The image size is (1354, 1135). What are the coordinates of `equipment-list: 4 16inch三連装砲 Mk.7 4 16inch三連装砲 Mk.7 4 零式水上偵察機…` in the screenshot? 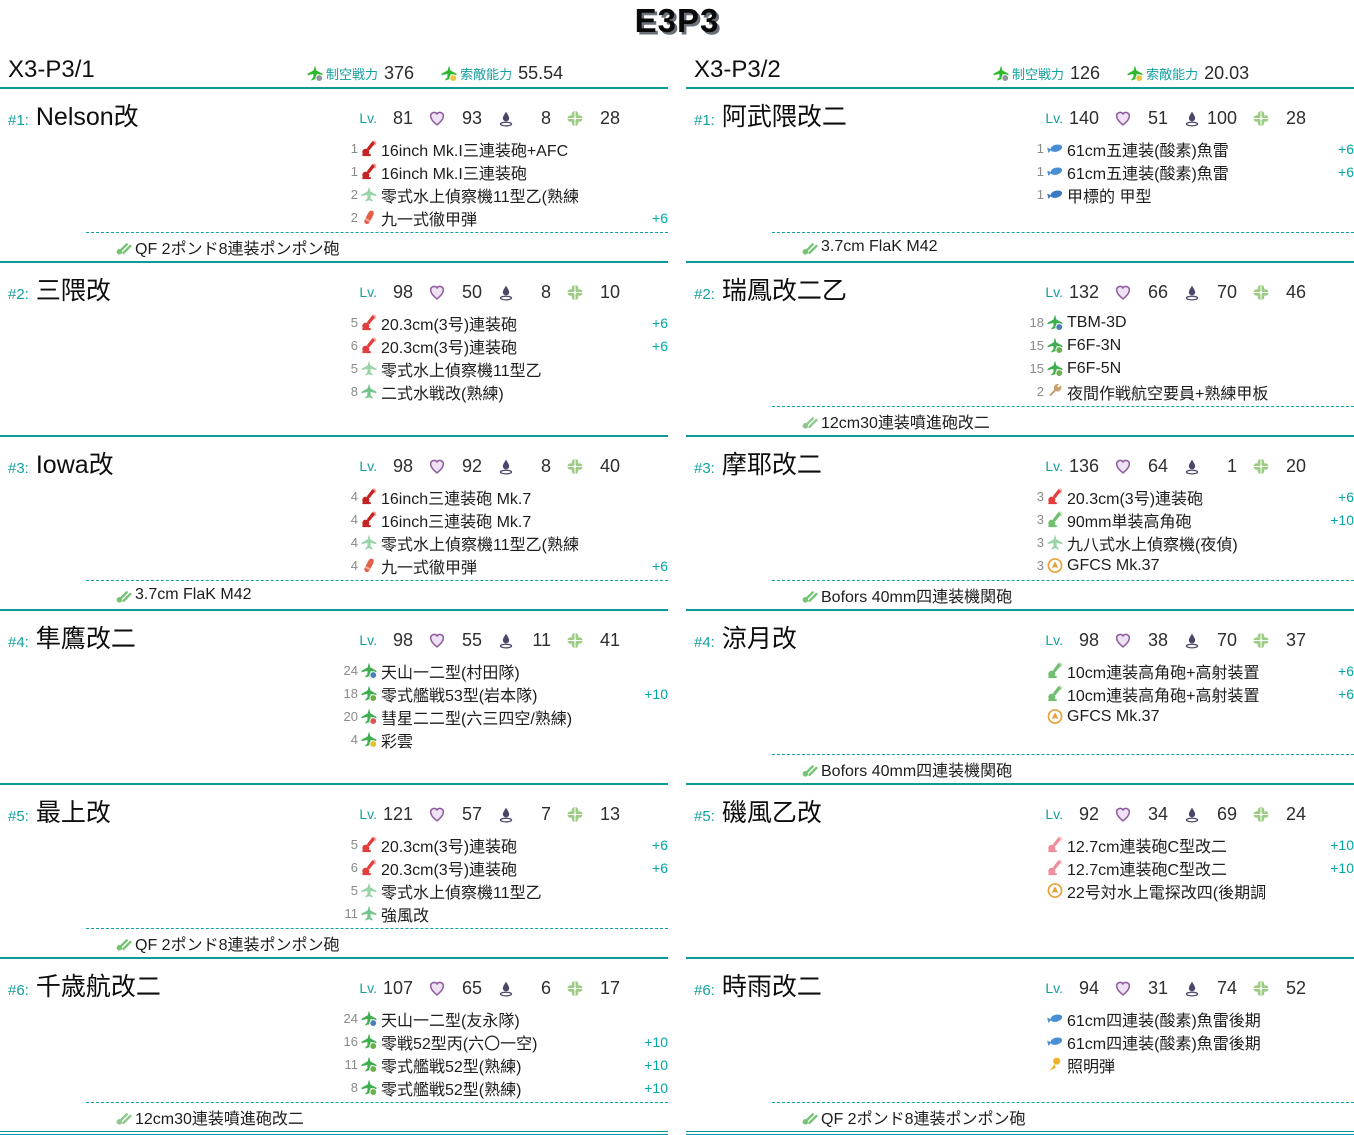 It's located at (500, 531).